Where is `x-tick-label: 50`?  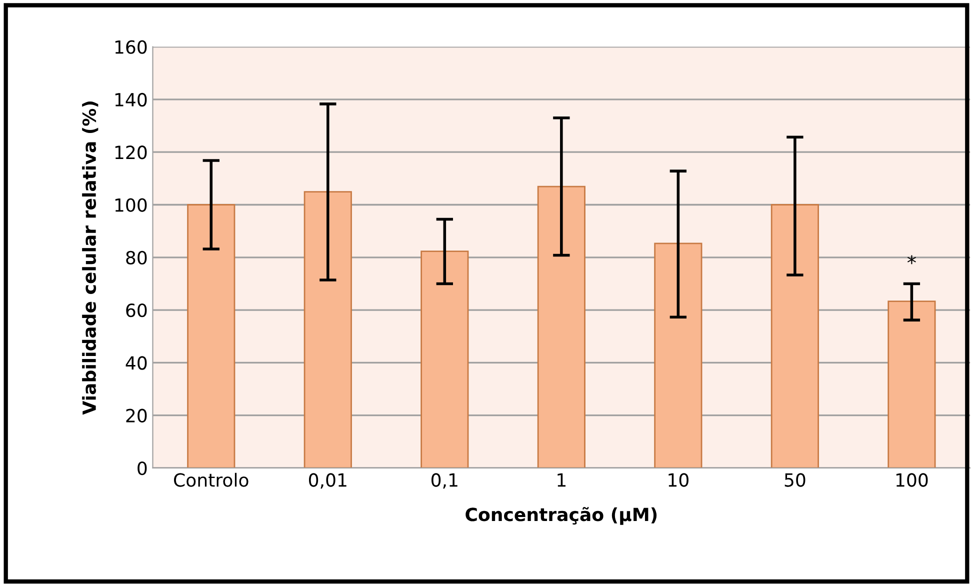 x-tick-label: 50 is located at coordinates (795, 480).